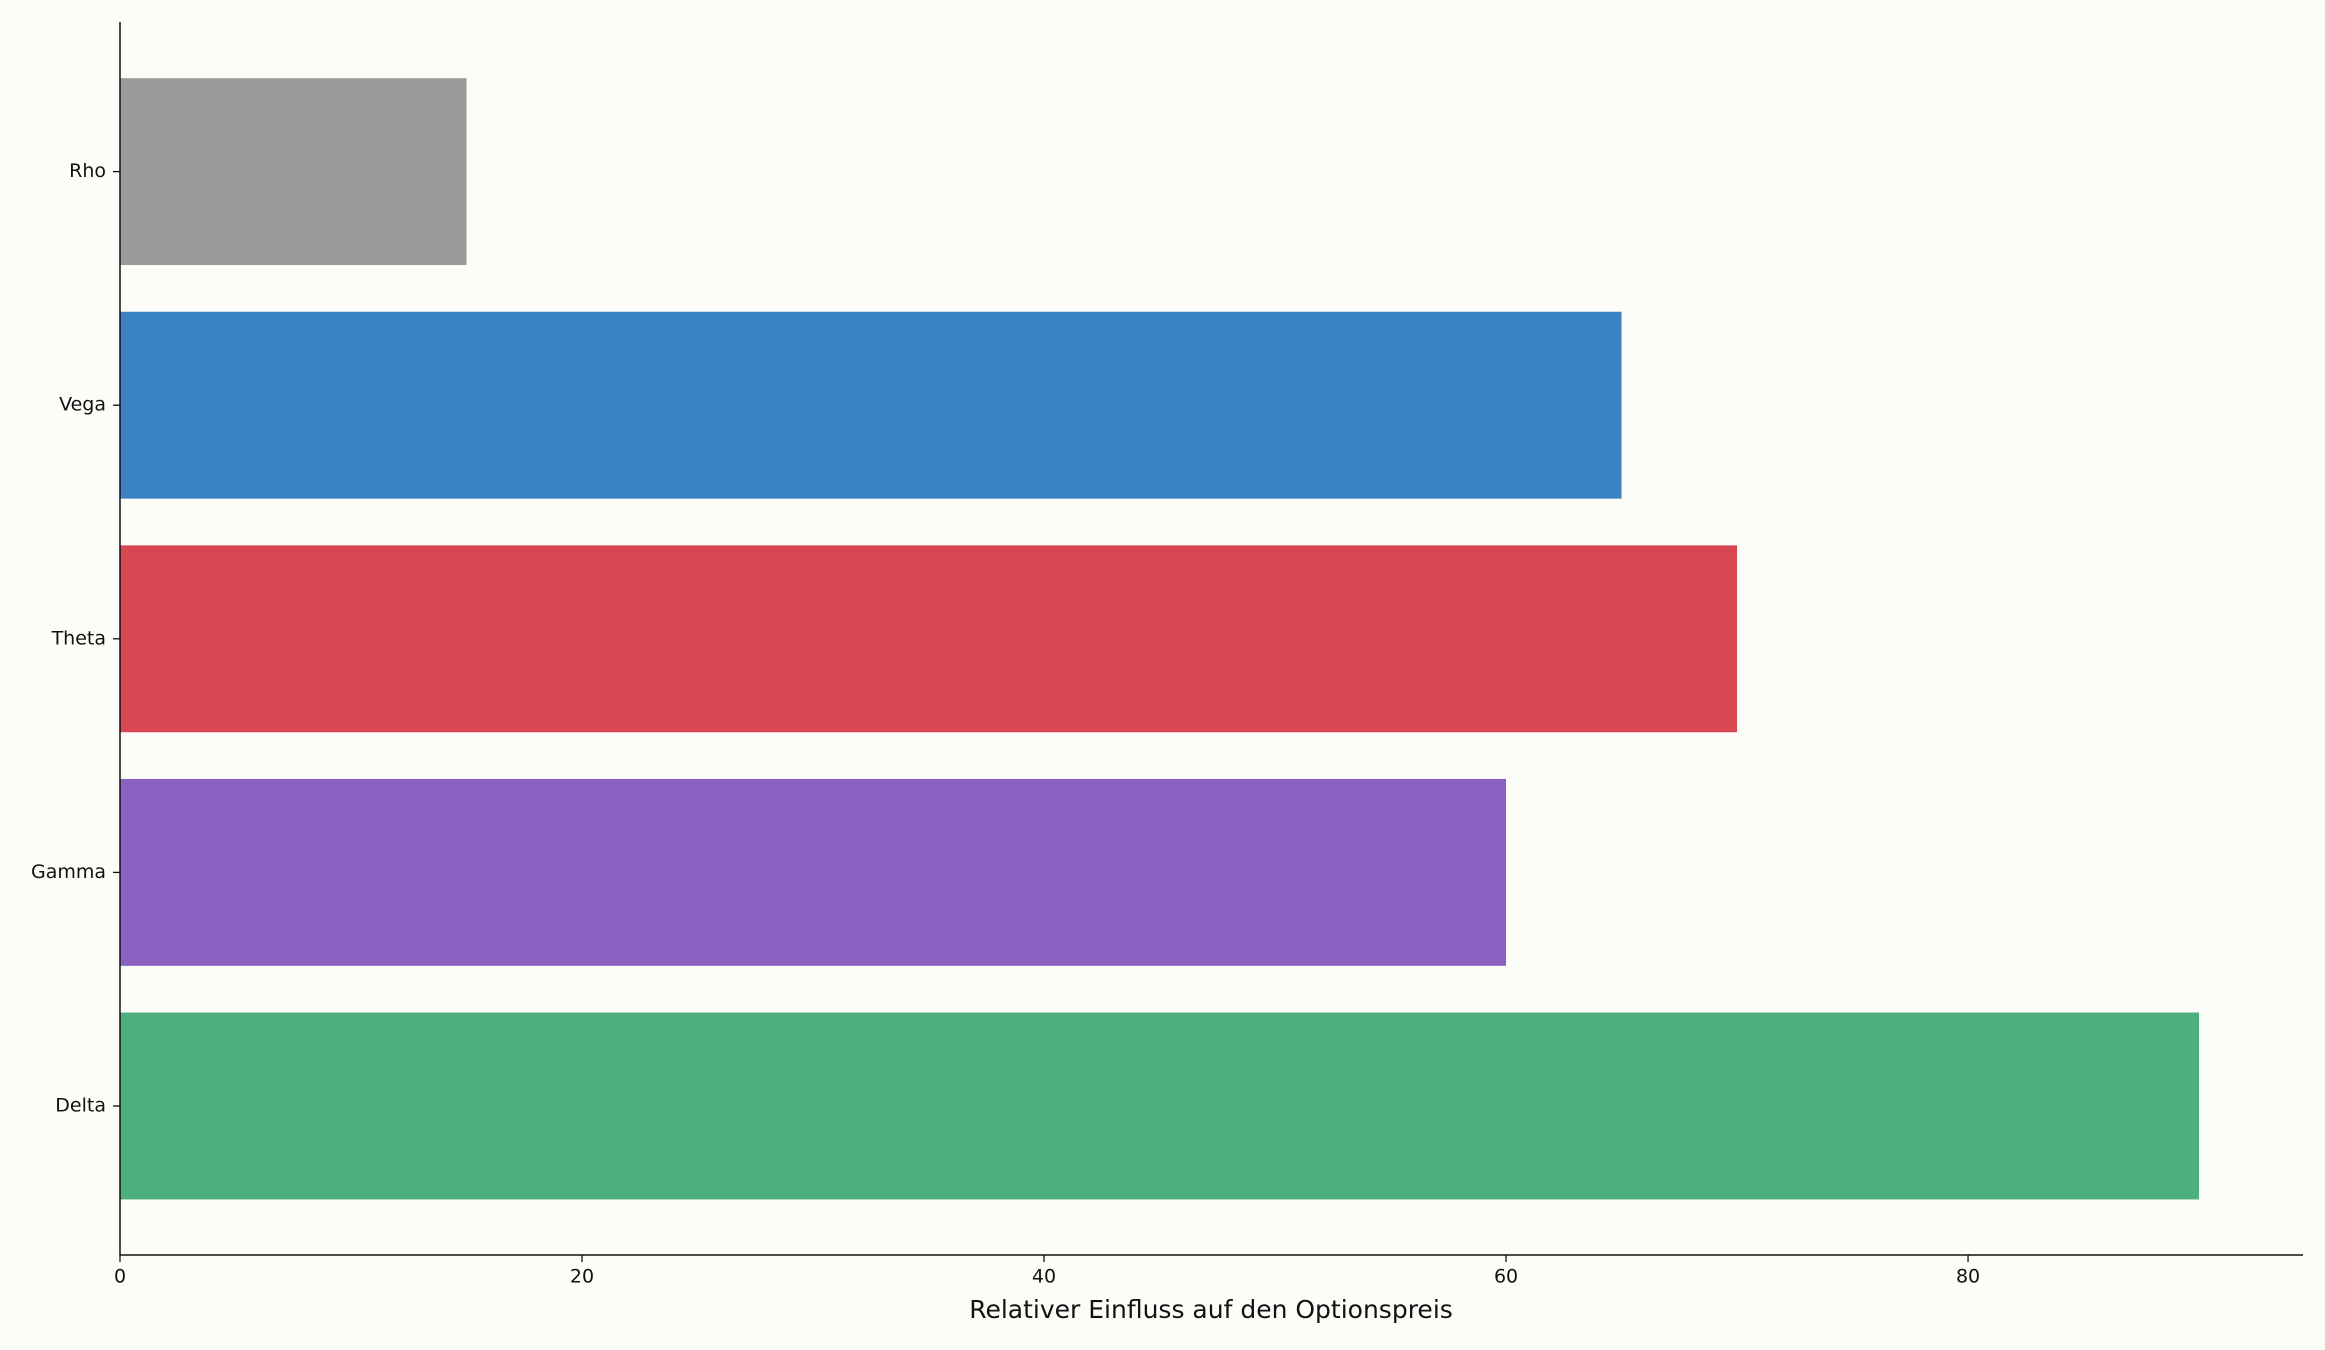  Describe the element at coordinates (1968, 1277) in the screenshot. I see `x-tick-label: 80` at that location.